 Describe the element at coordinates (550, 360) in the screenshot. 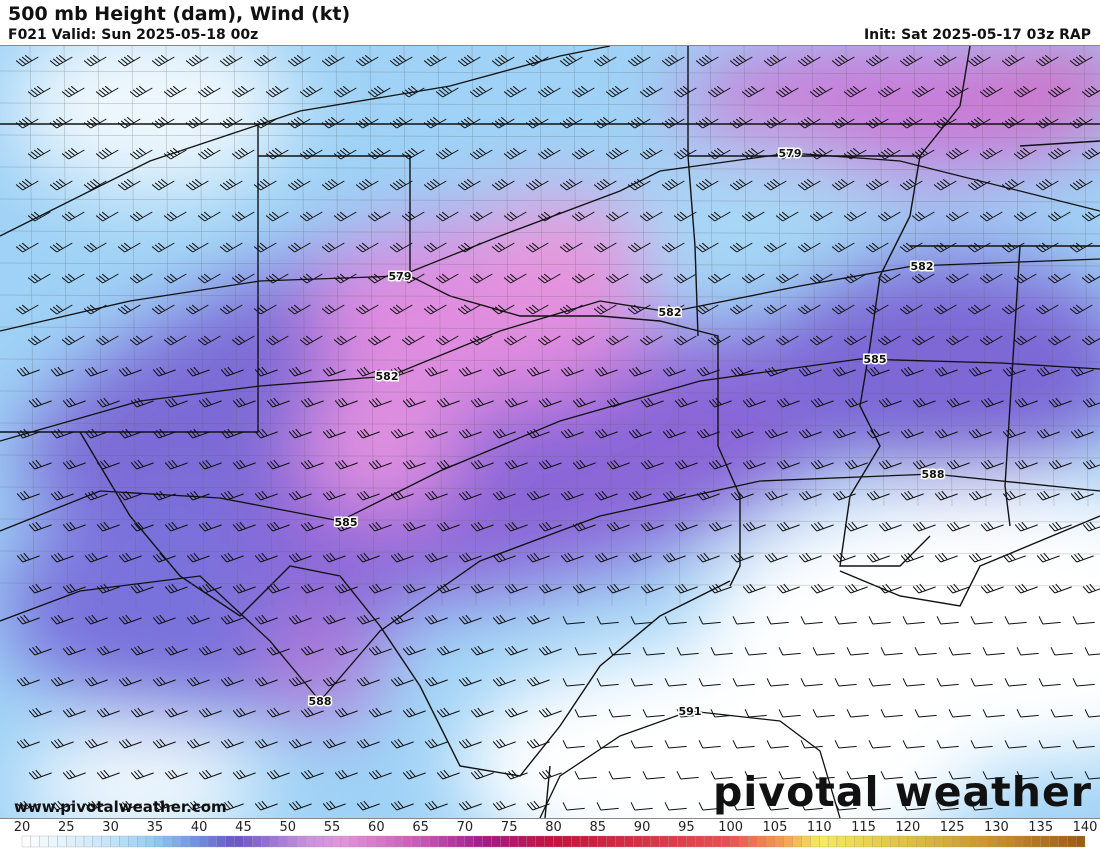

I see `county-line` at that location.